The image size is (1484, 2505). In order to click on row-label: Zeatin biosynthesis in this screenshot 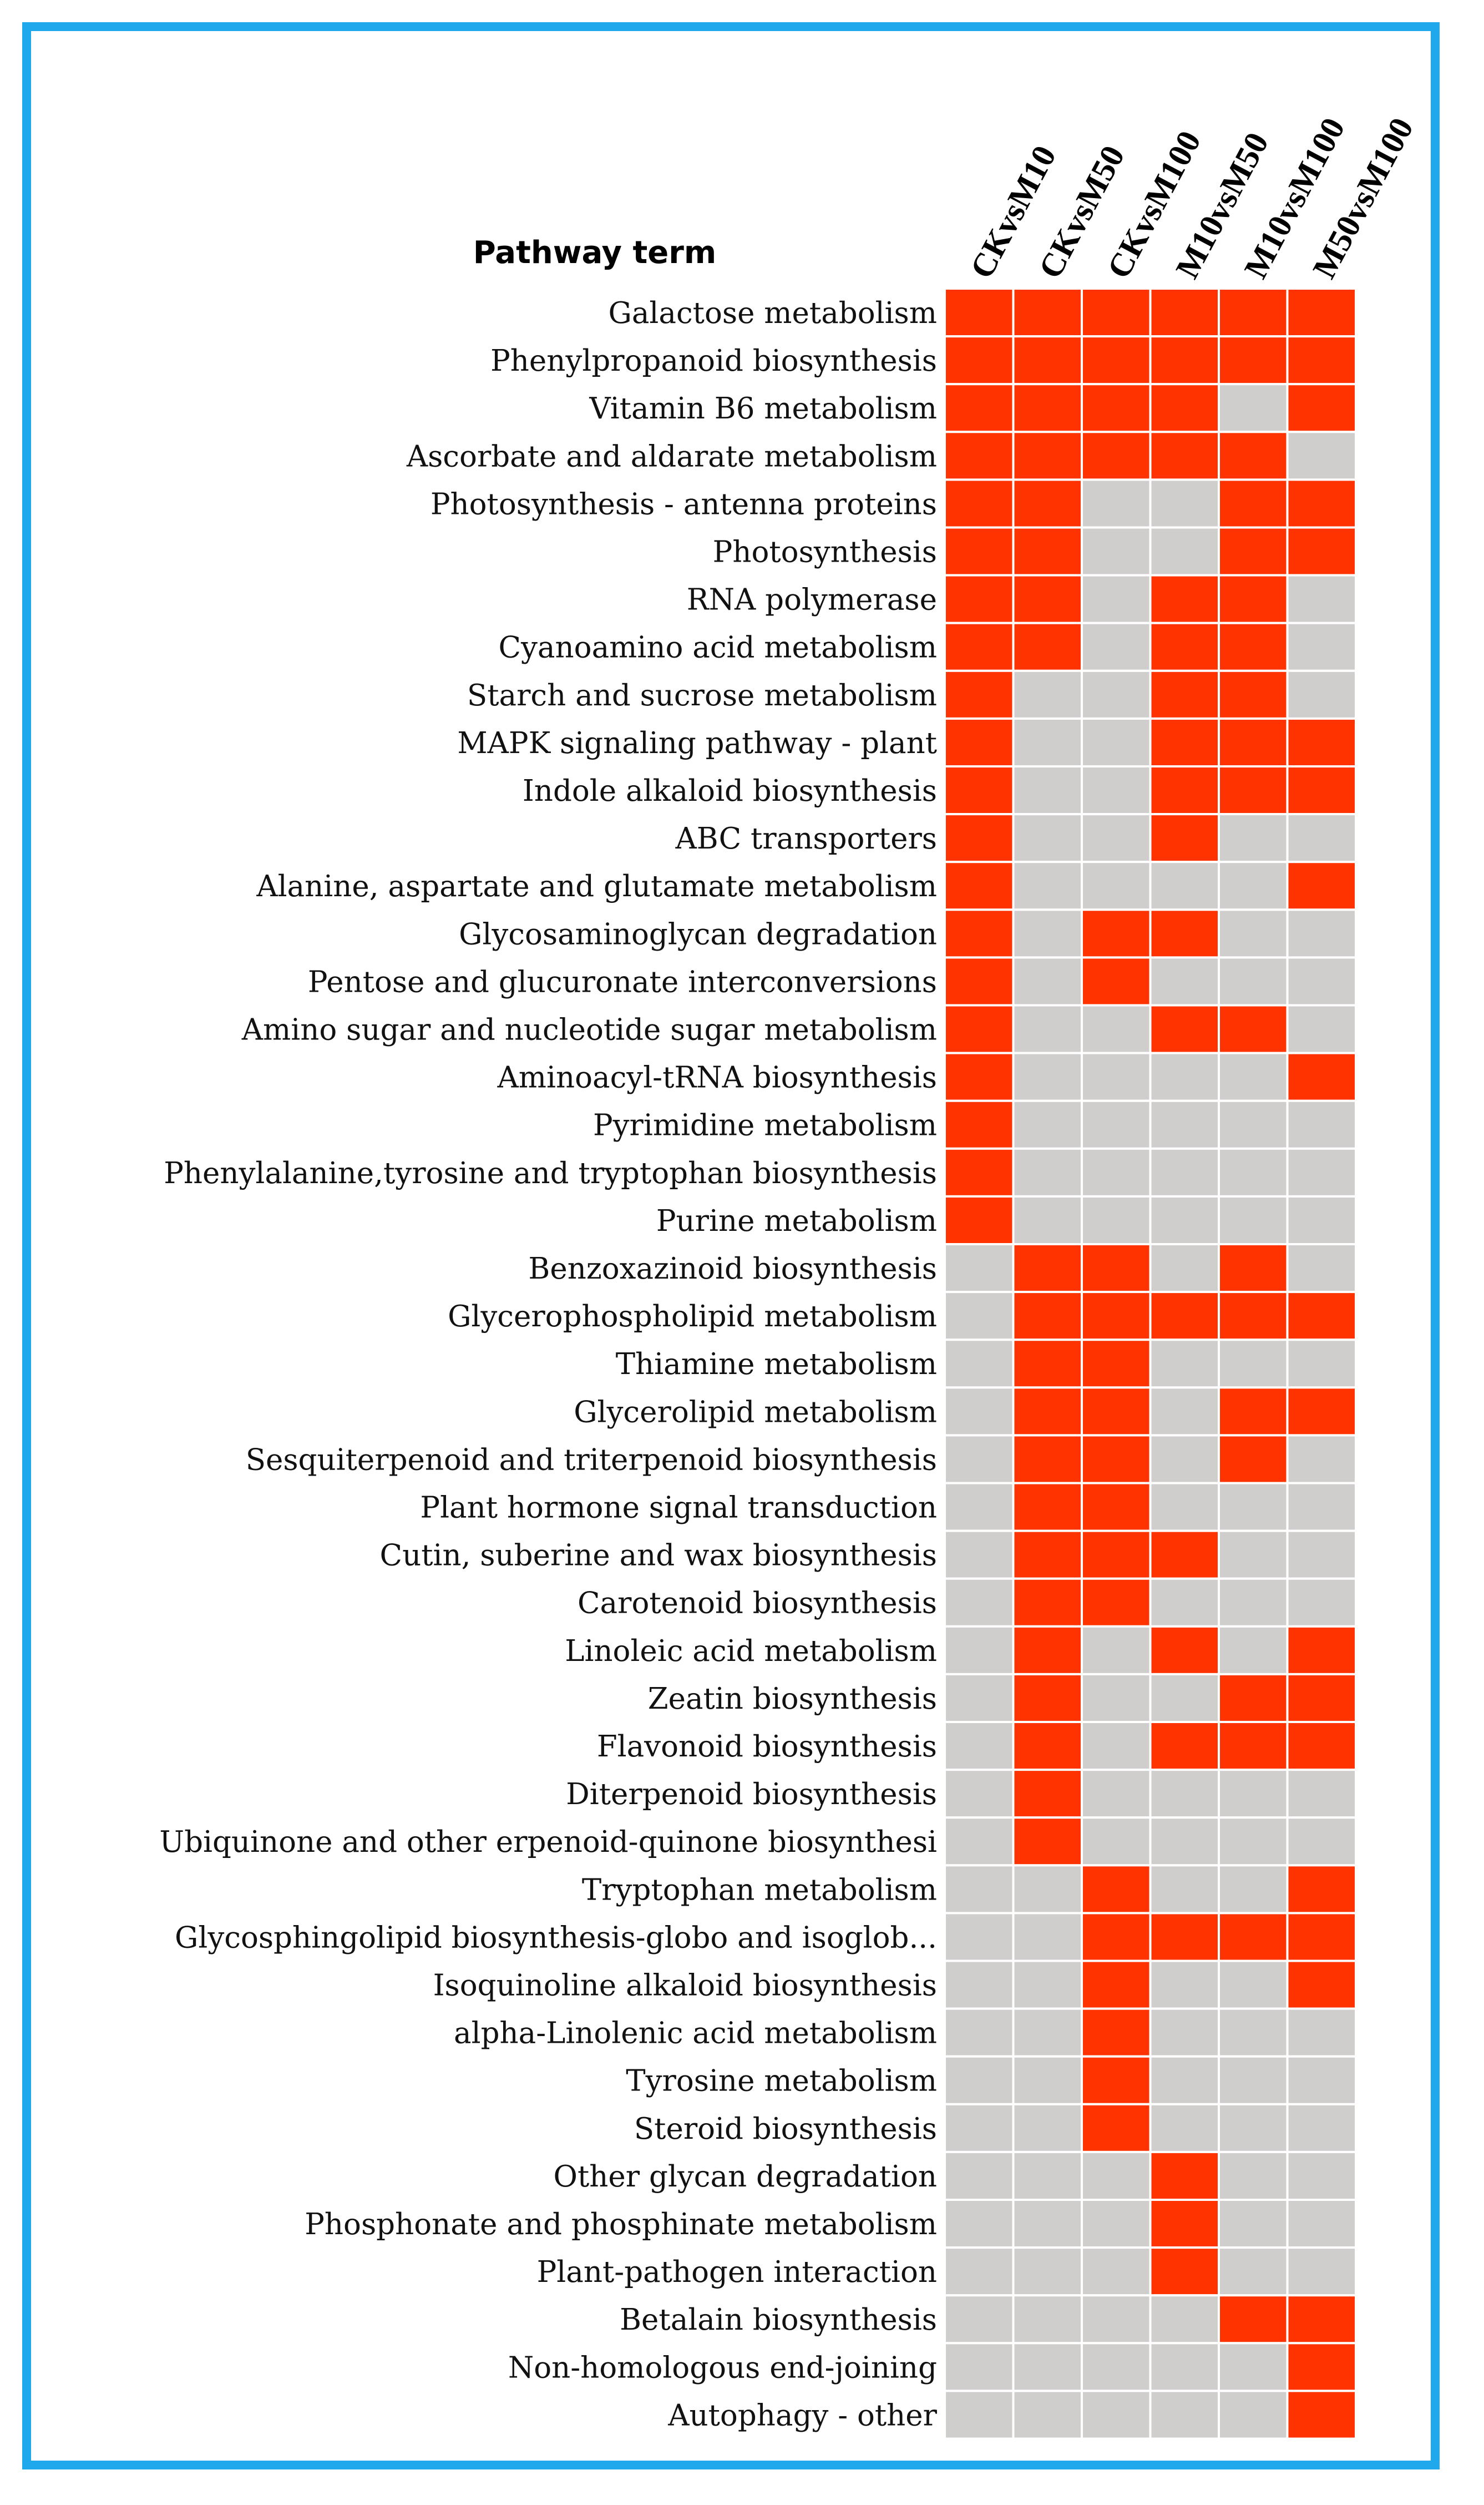, I will do `click(792, 1699)`.